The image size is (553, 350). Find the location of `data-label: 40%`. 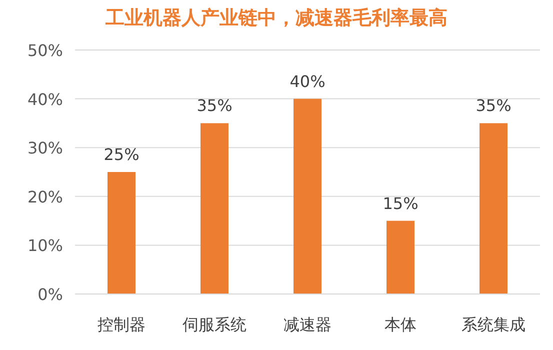

data-label: 40% is located at coordinates (308, 81).